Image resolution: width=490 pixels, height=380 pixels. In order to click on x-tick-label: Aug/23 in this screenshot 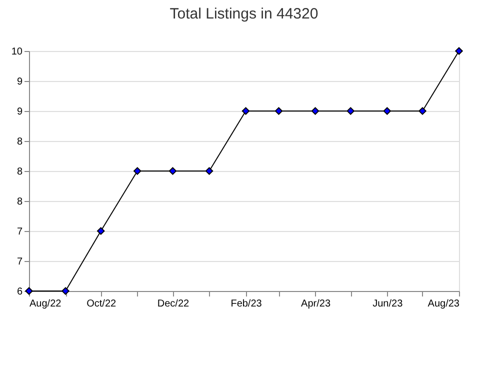, I will do `click(444, 304)`.